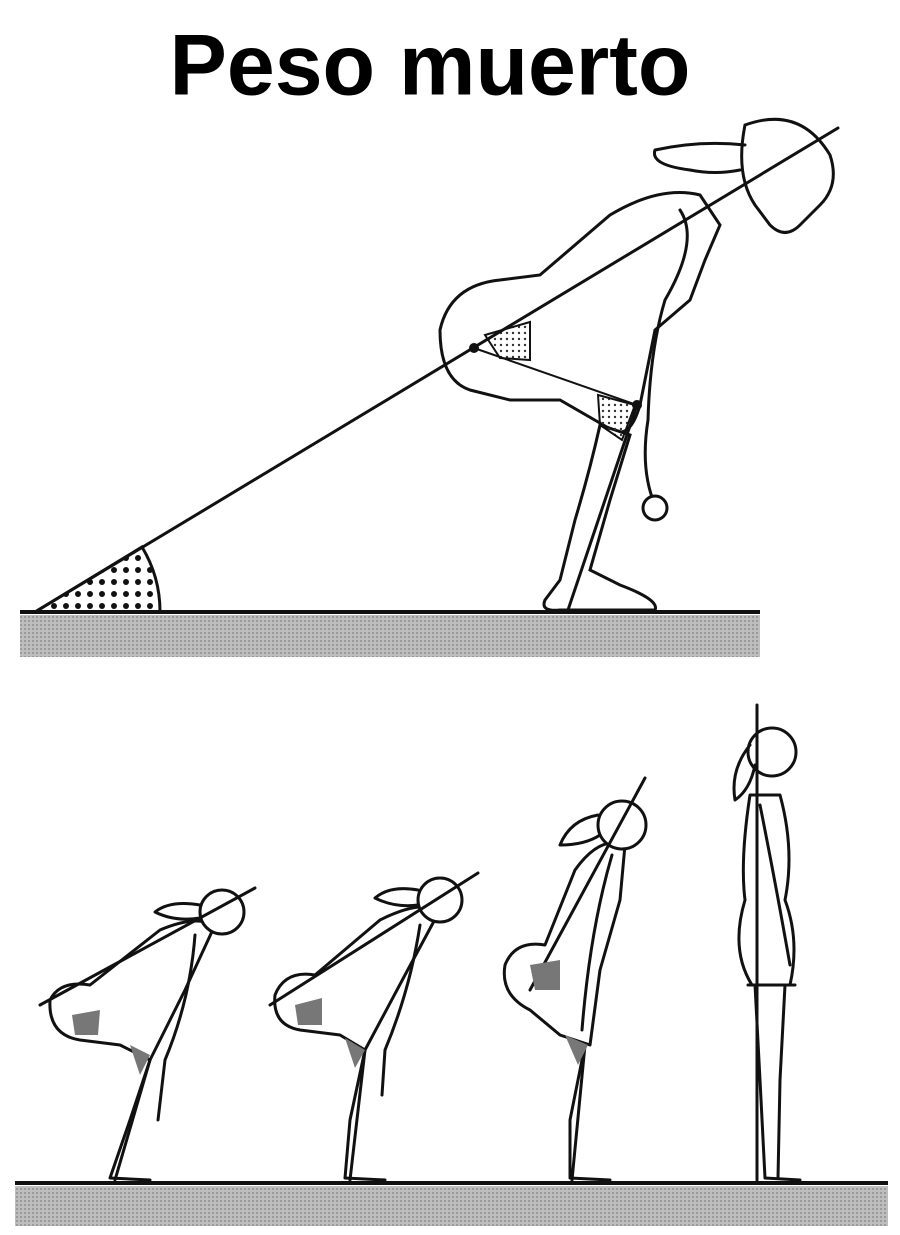 This screenshot has height=1235, width=900. Describe the element at coordinates (430, 66) in the screenshot. I see `title: Peso muerto` at that location.